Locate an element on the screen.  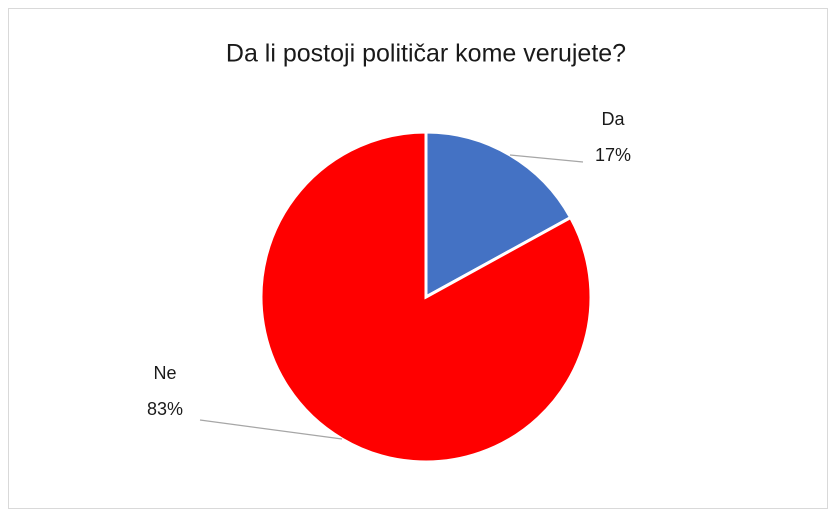
slice-value-label: 83% is located at coordinates (165, 409).